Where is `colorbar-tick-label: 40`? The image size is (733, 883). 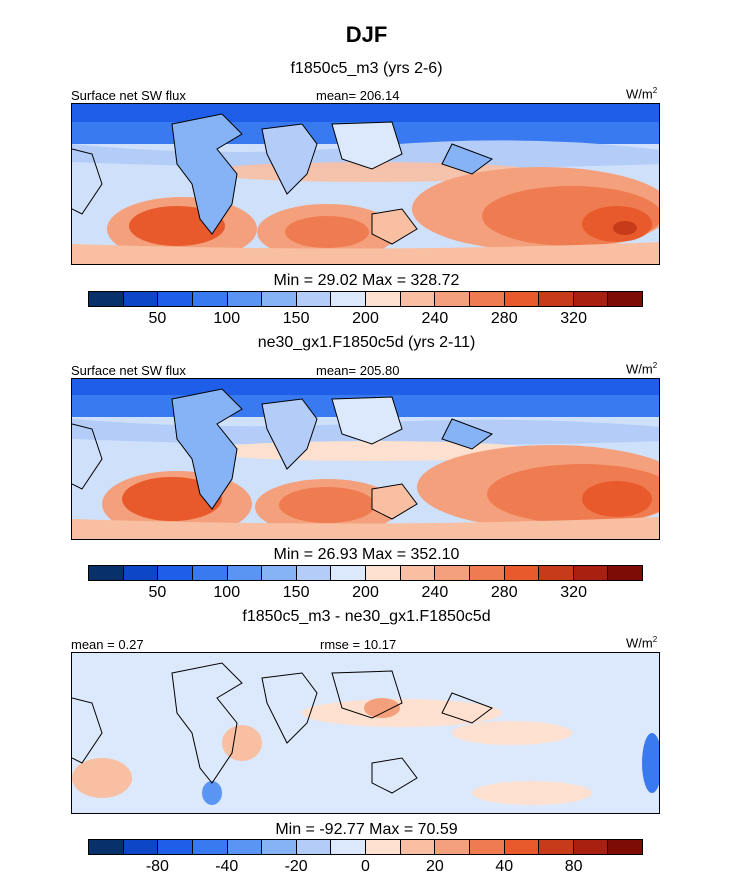
colorbar-tick-label: 40 is located at coordinates (504, 866).